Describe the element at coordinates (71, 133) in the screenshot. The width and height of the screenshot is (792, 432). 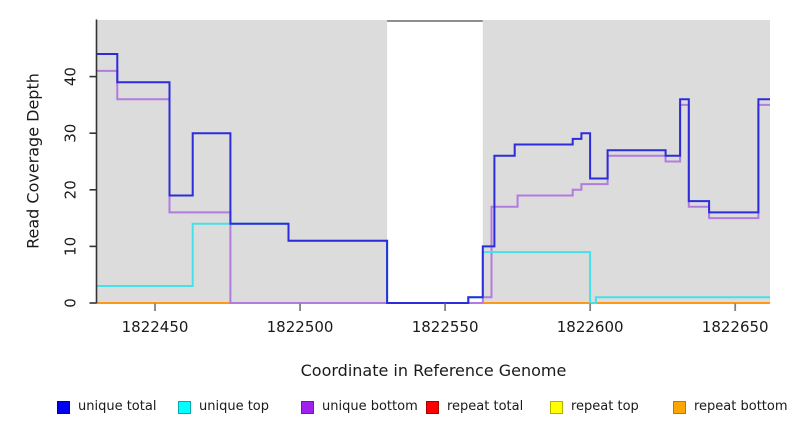
I see `y-tick-label: 30` at that location.